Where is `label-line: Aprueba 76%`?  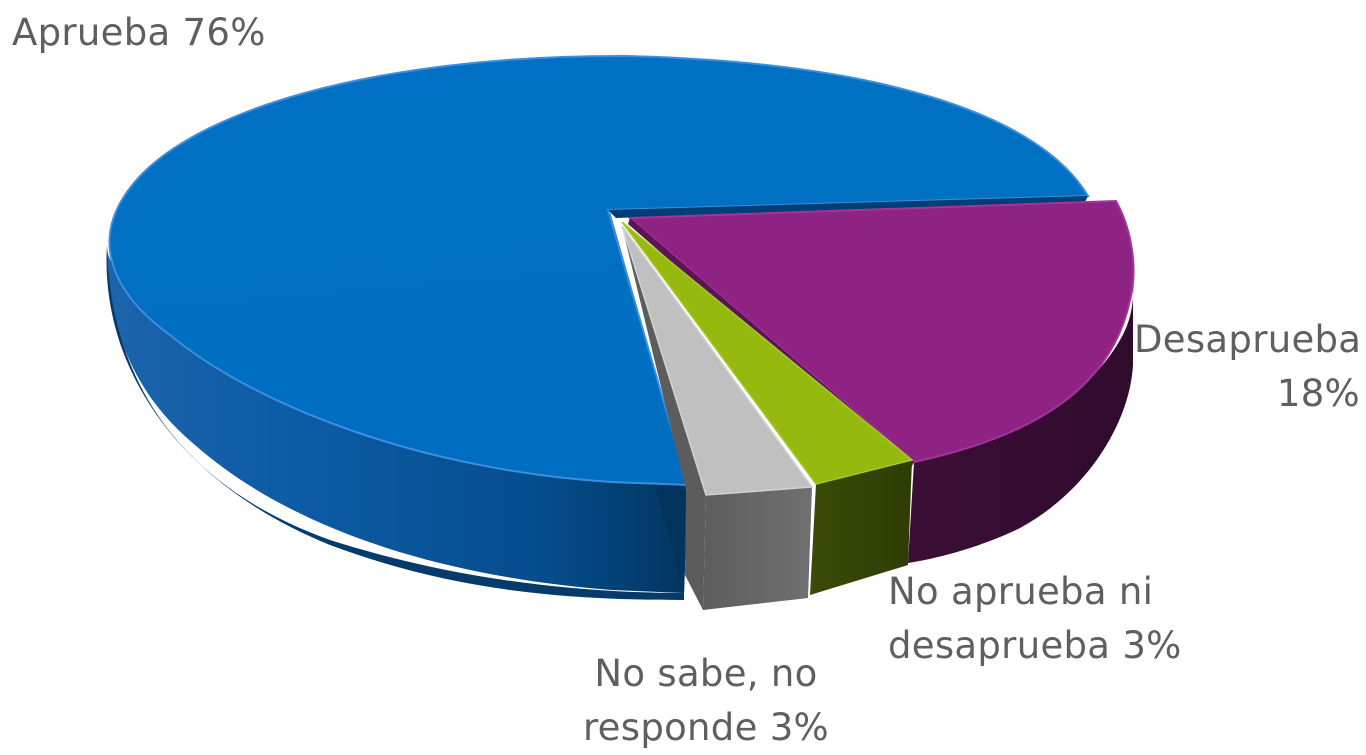 label-line: Aprueba 76% is located at coordinates (139, 32).